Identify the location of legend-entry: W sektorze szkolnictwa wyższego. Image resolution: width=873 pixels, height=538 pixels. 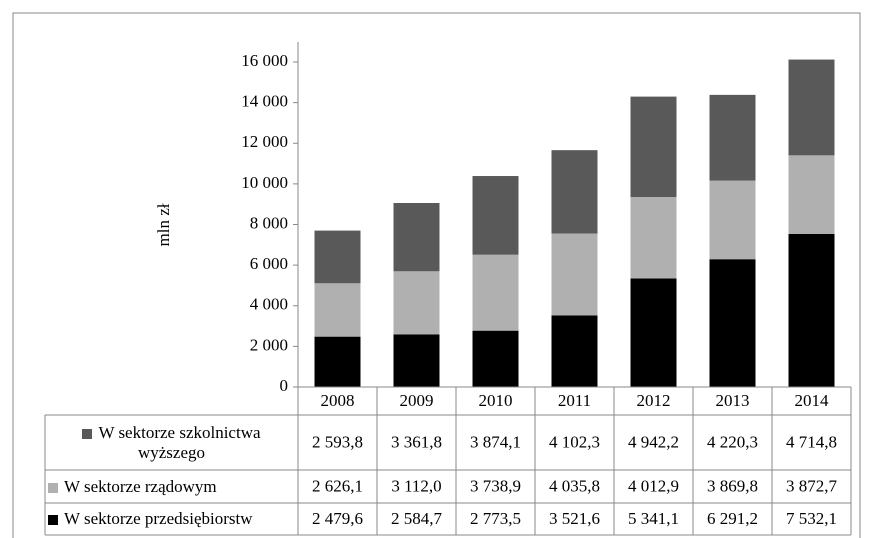
(171, 442).